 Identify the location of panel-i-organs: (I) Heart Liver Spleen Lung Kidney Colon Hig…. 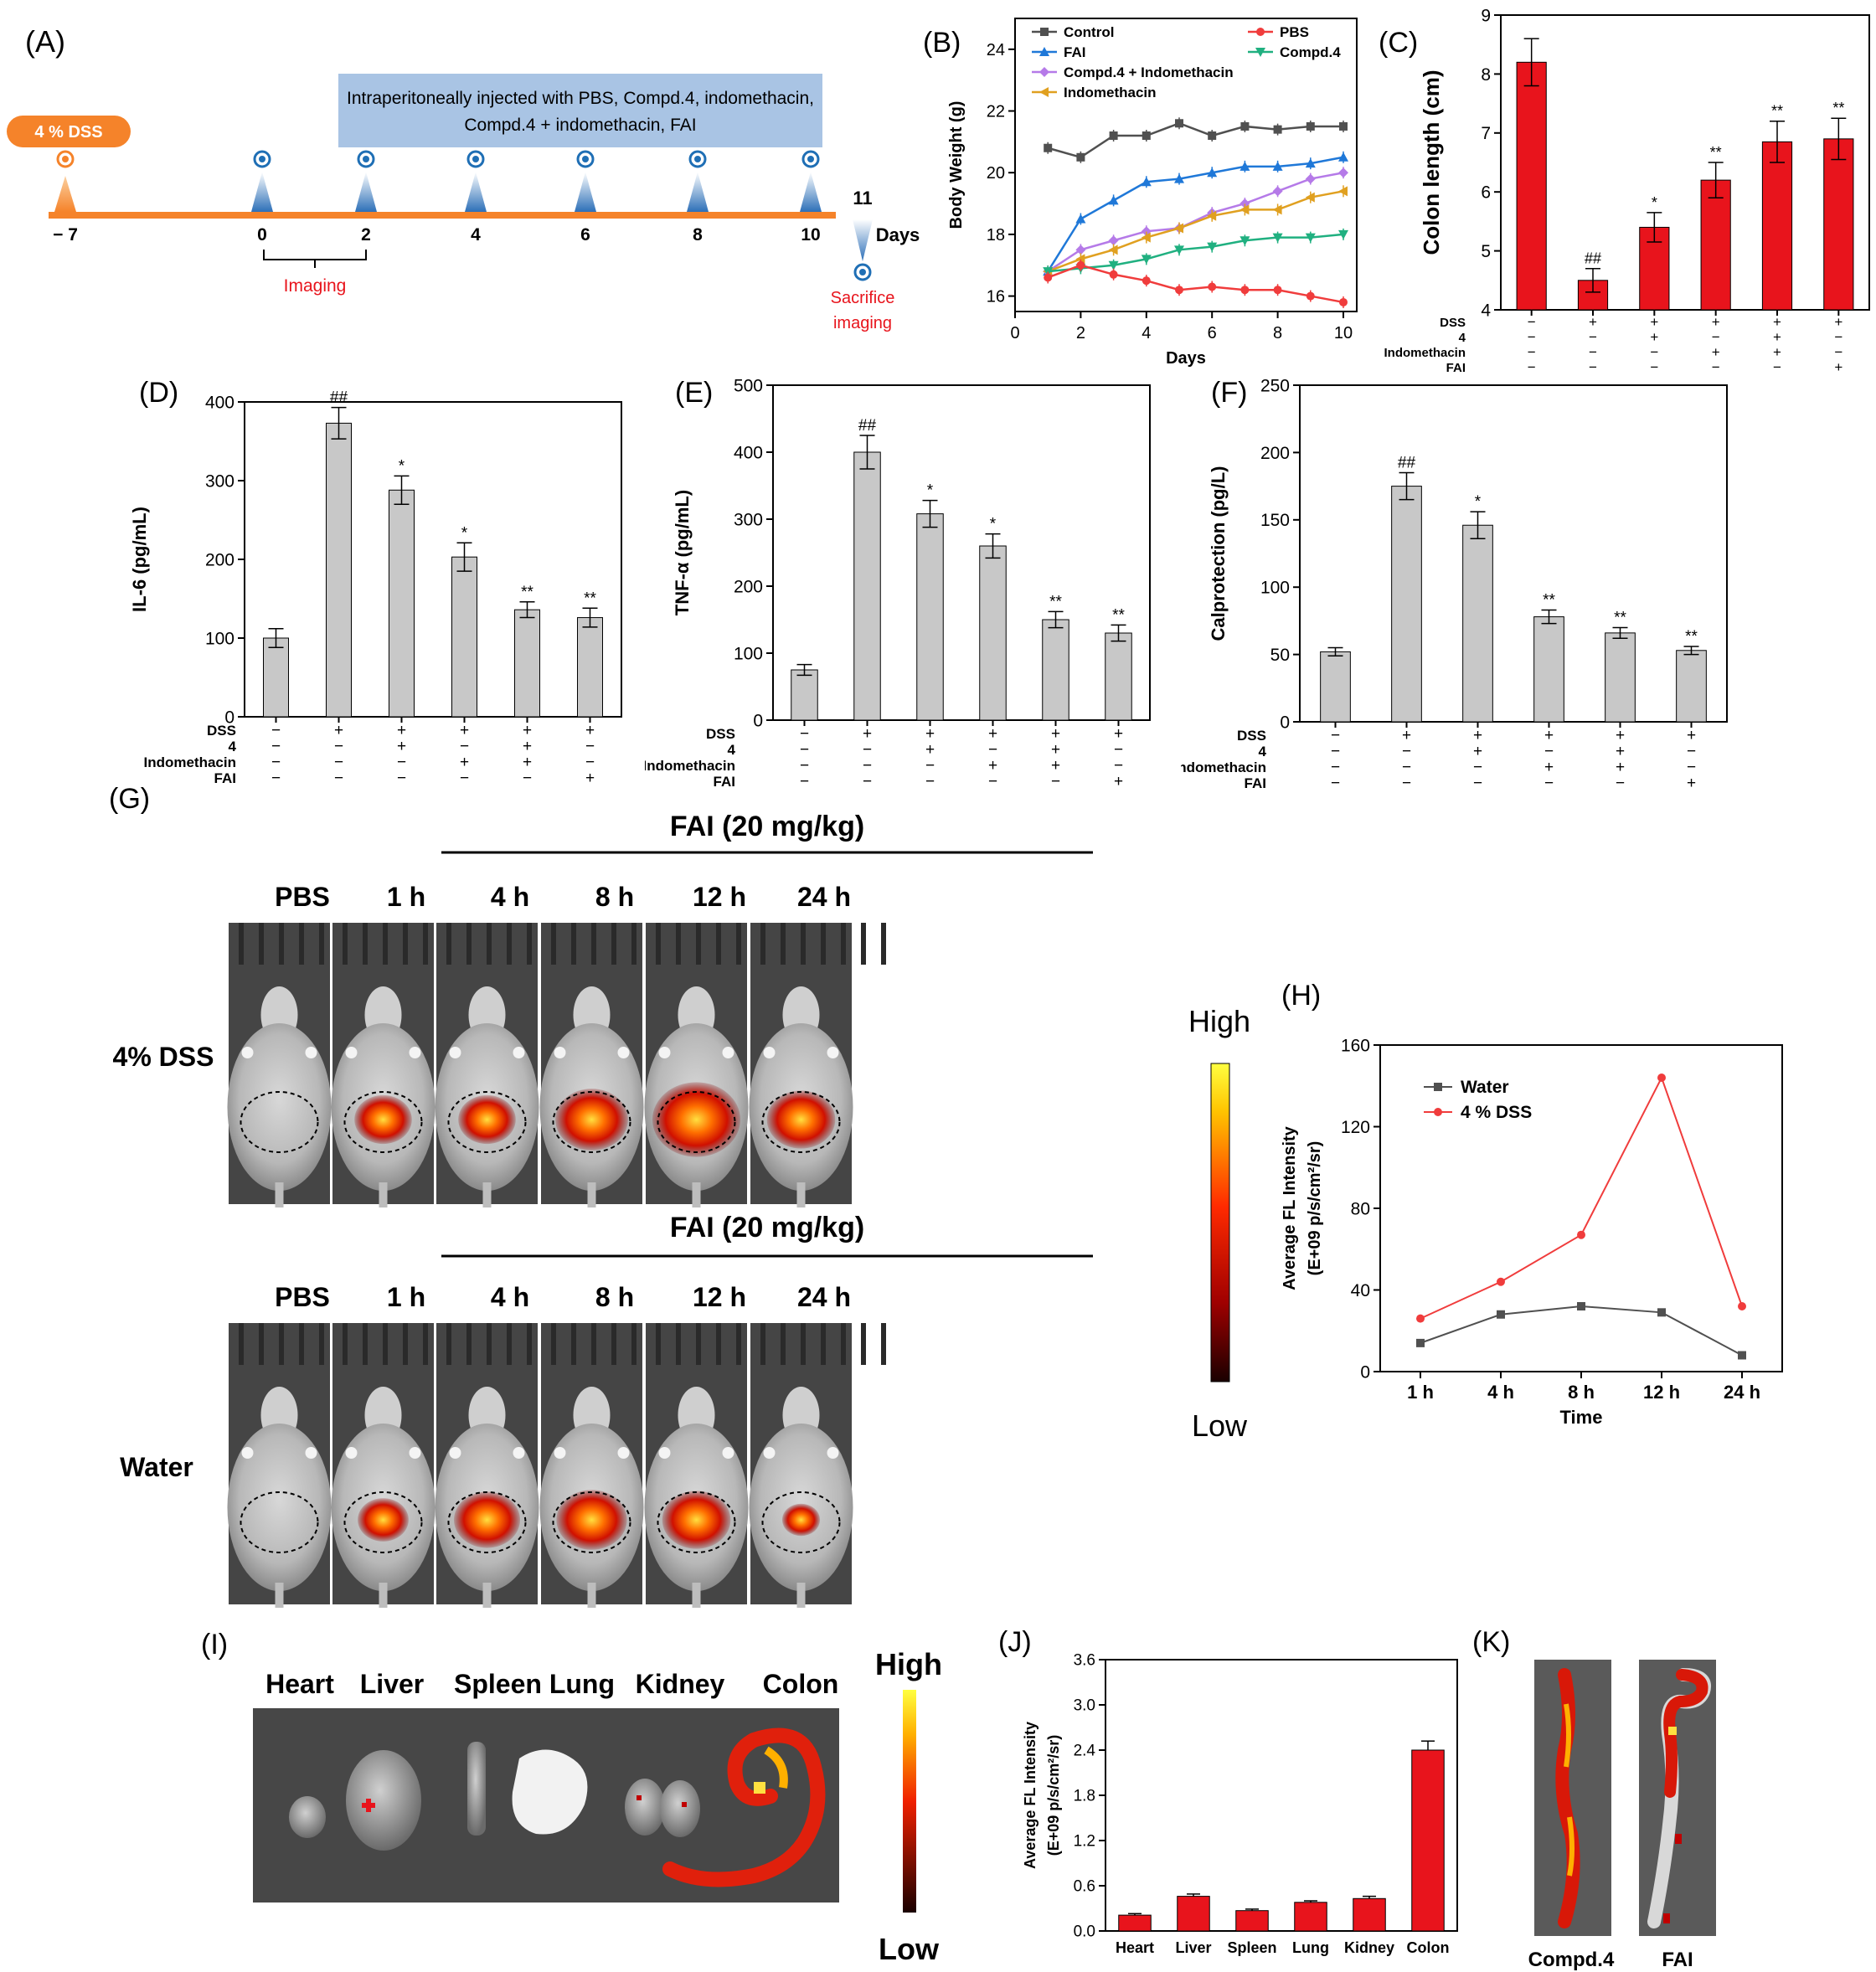
(571, 1798).